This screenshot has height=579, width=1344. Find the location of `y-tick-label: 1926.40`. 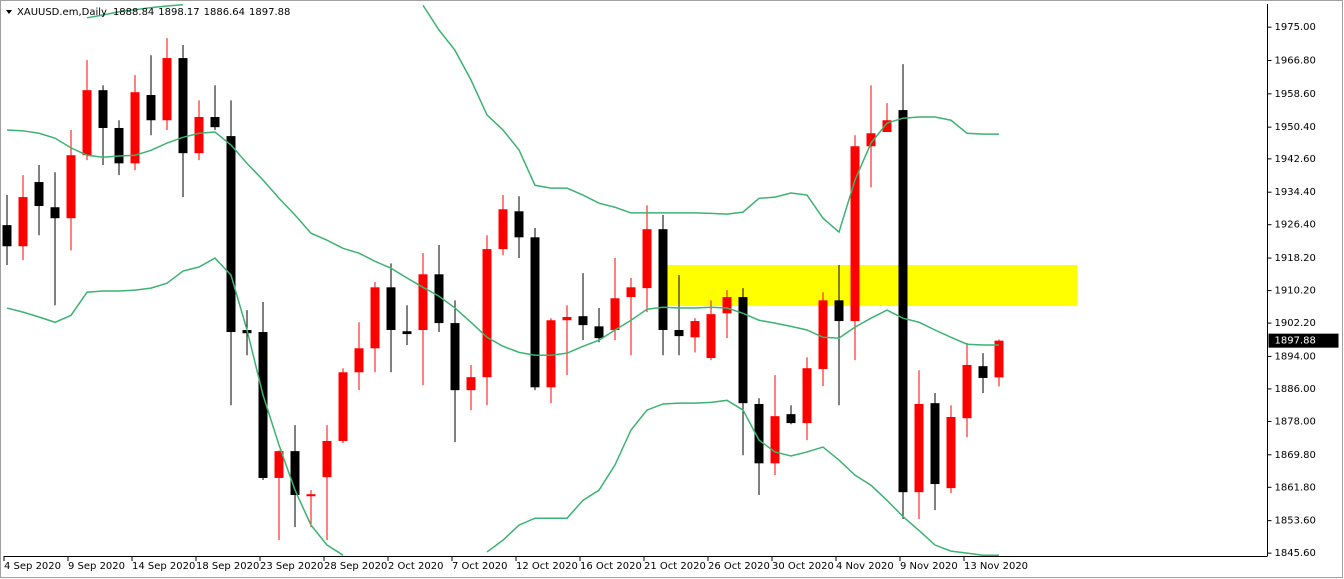

y-tick-label: 1926.40 is located at coordinates (1295, 225).